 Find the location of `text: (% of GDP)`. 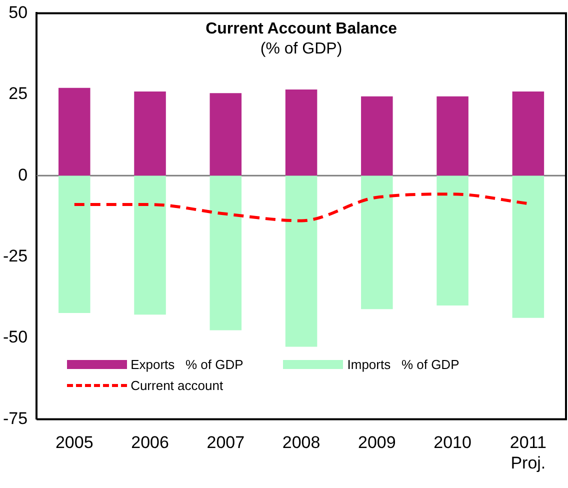

text: (% of GDP) is located at coordinates (301, 49).